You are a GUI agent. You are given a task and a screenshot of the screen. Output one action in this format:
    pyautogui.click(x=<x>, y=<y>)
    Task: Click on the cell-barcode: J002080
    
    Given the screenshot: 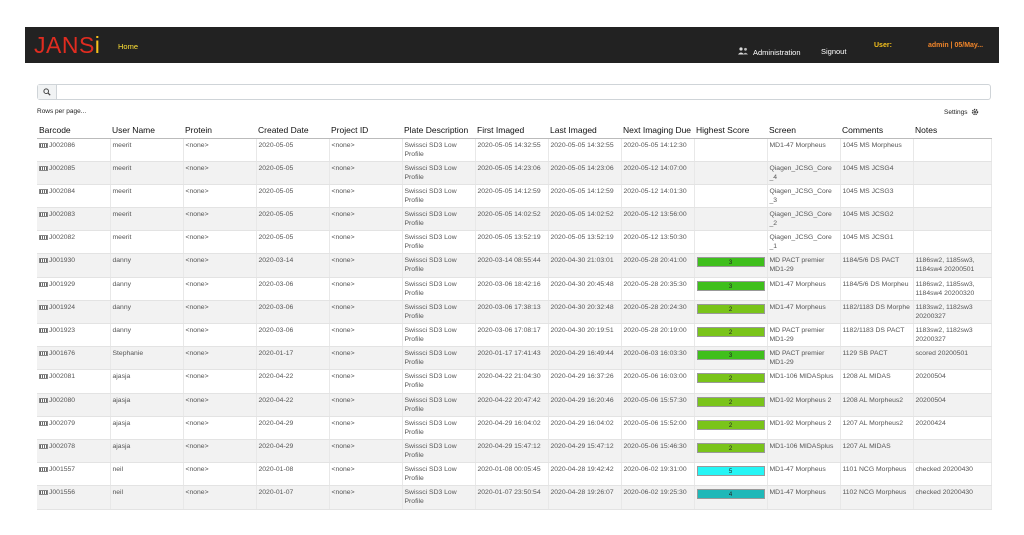 What is the action you would take?
    pyautogui.click(x=74, y=405)
    